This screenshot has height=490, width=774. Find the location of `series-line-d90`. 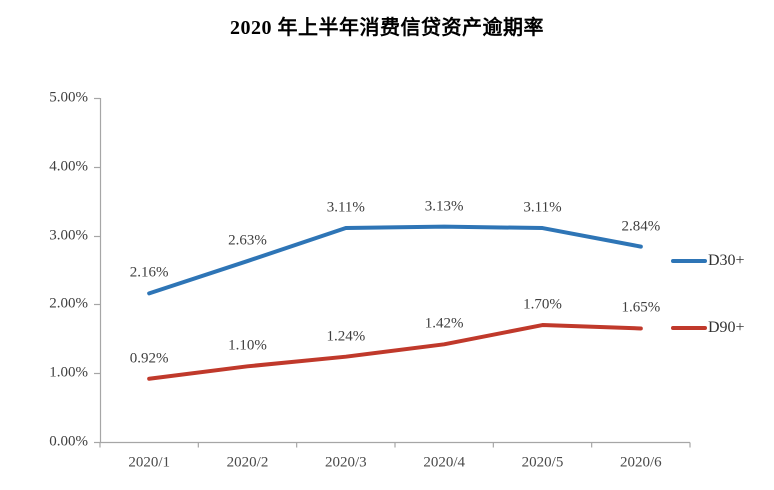

series-line-d90 is located at coordinates (395, 352).